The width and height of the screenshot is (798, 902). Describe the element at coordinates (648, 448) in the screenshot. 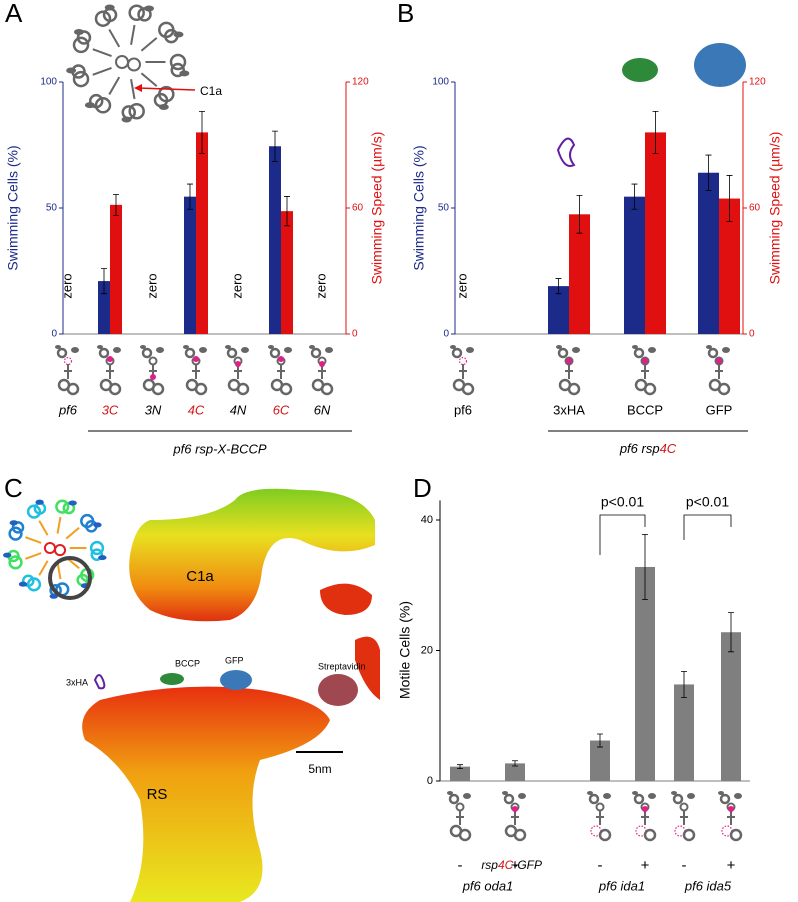

I see `group-label: pf6 rsp4C` at that location.